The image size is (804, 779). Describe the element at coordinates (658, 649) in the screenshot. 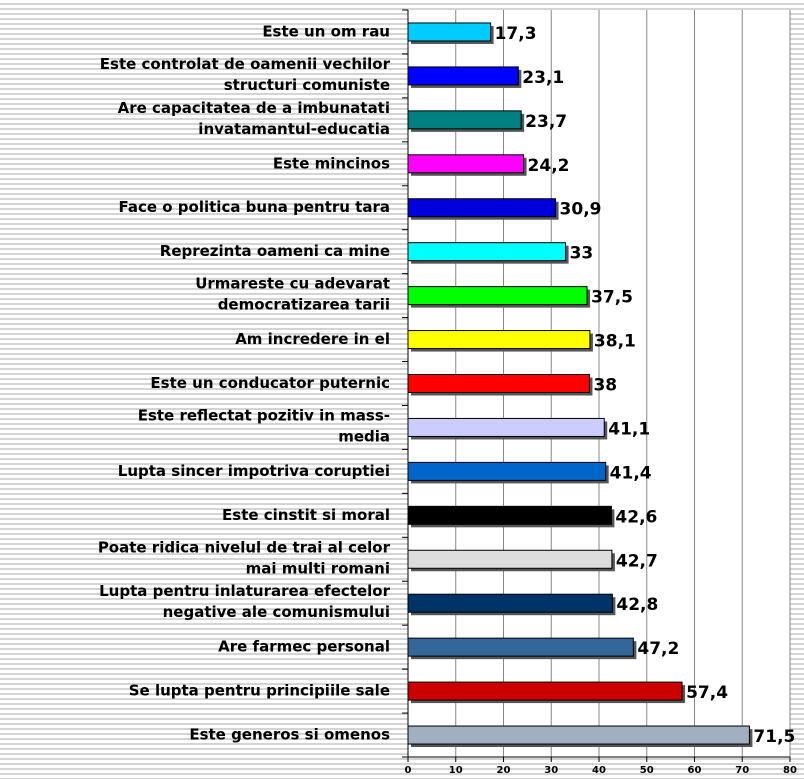

I see `value-label: 47,2` at that location.